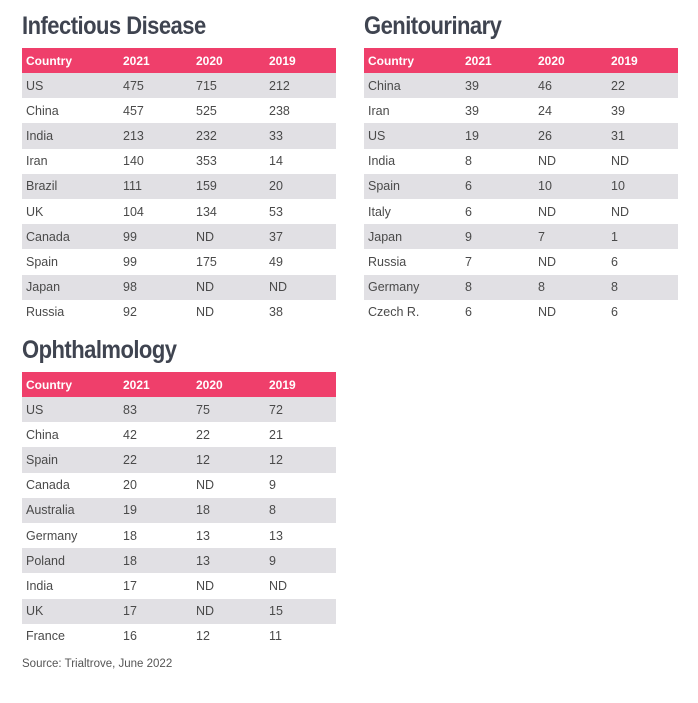 The height and width of the screenshot is (703, 698). I want to click on table-row: Iran 140 353 14, so click(179, 161).